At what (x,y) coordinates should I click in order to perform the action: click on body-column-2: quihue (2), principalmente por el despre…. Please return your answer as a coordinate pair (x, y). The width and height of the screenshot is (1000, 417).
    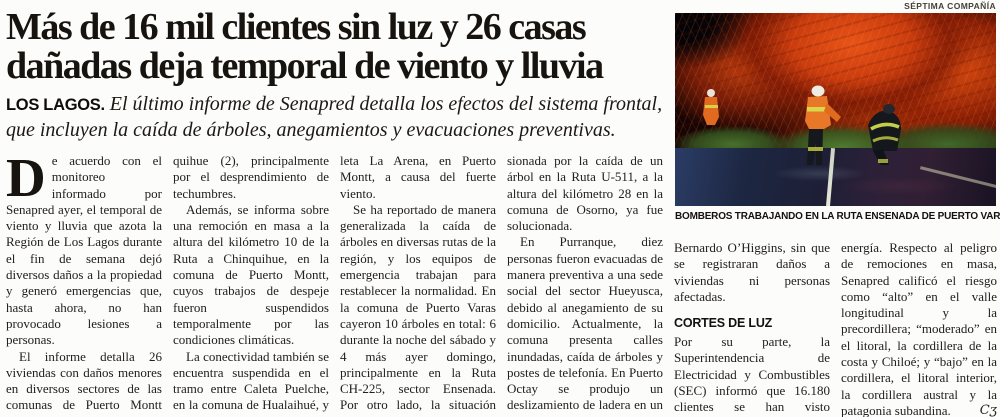
    Looking at the image, I should click on (251, 285).